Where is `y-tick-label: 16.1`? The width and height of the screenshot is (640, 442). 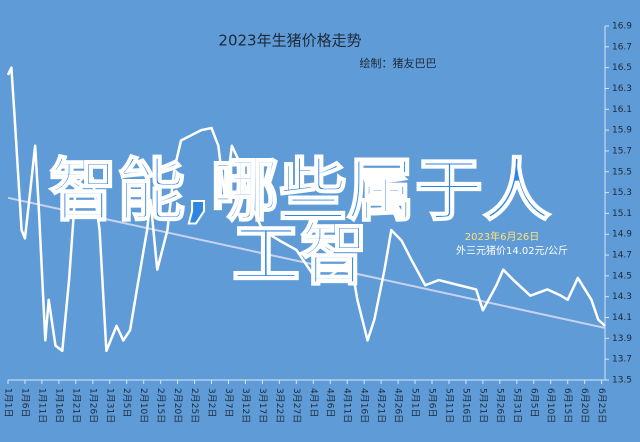
y-tick-label: 16.1 is located at coordinates (622, 110).